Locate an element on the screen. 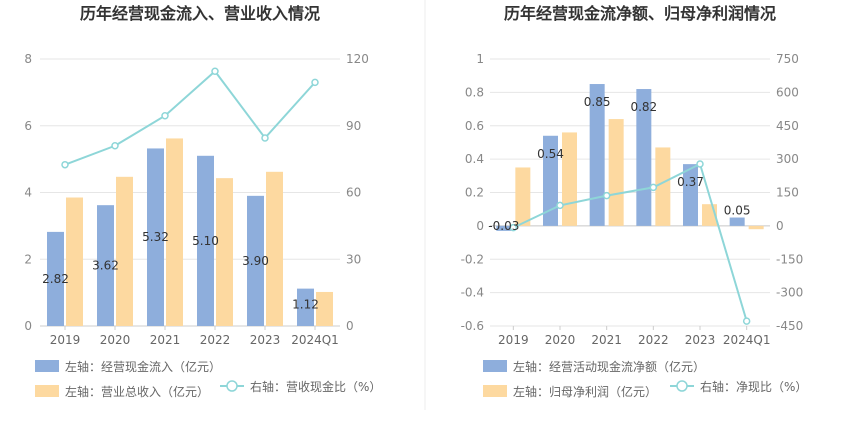 The width and height of the screenshot is (850, 441). chart2-data-label: 0.54 is located at coordinates (550, 154).